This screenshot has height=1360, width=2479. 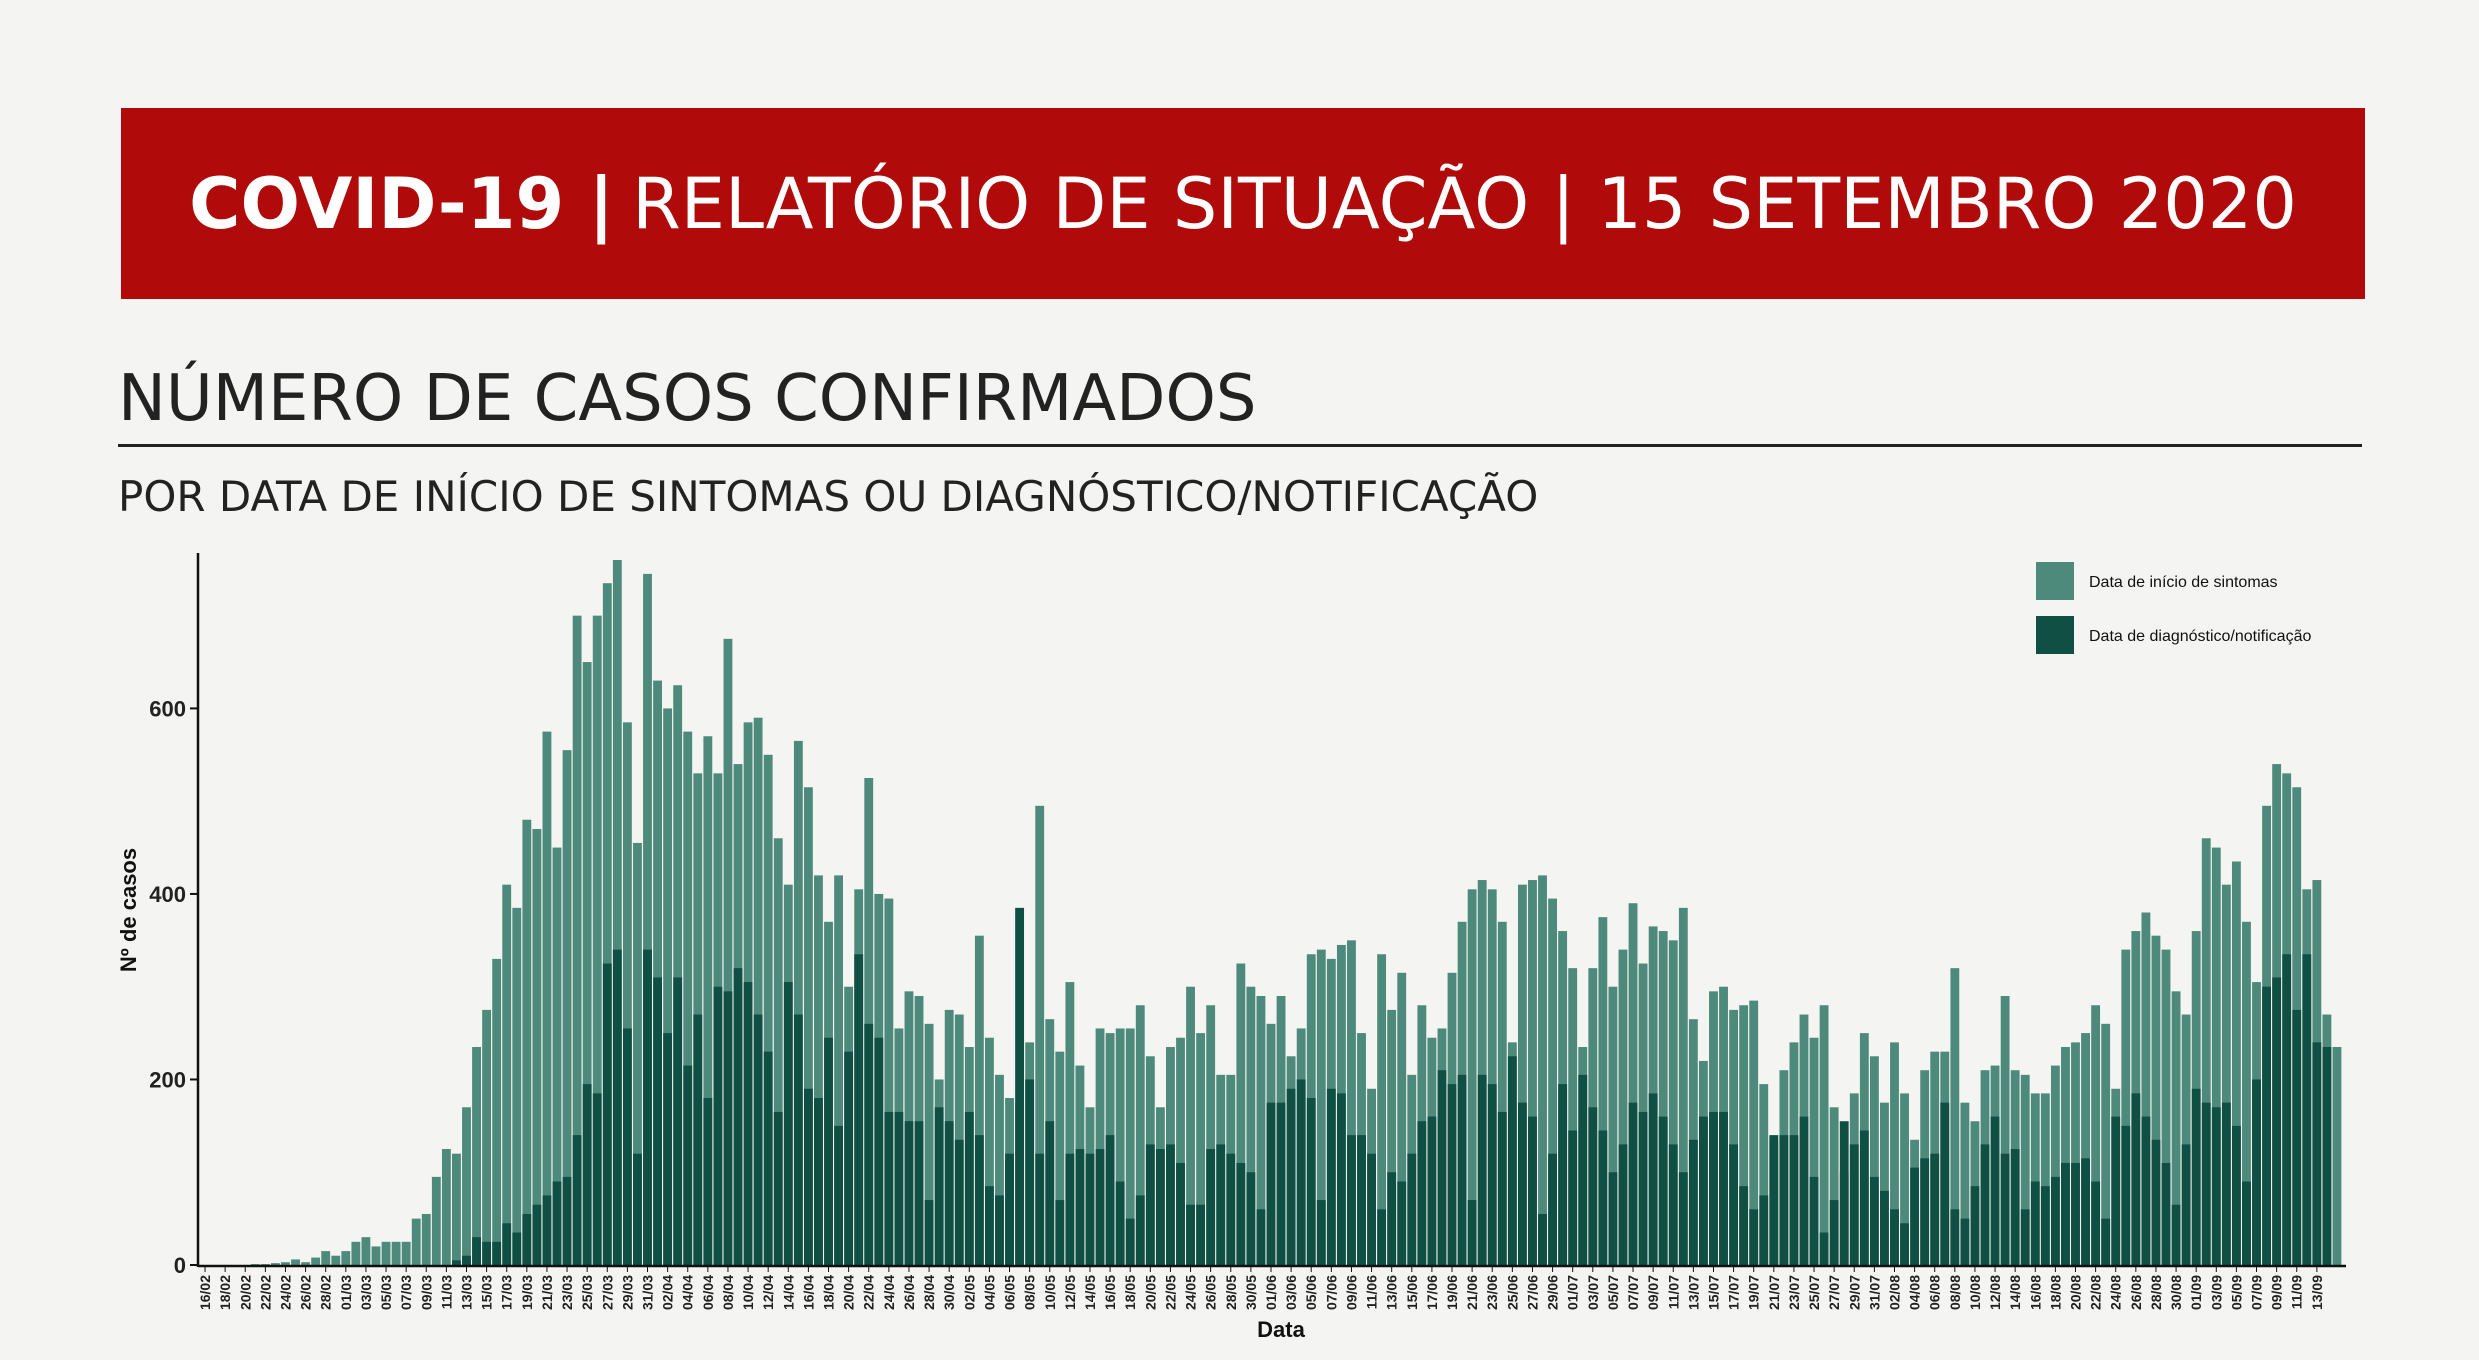 What do you see at coordinates (949, 1292) in the screenshot?
I see `x-tick-label: 30/04` at bounding box center [949, 1292].